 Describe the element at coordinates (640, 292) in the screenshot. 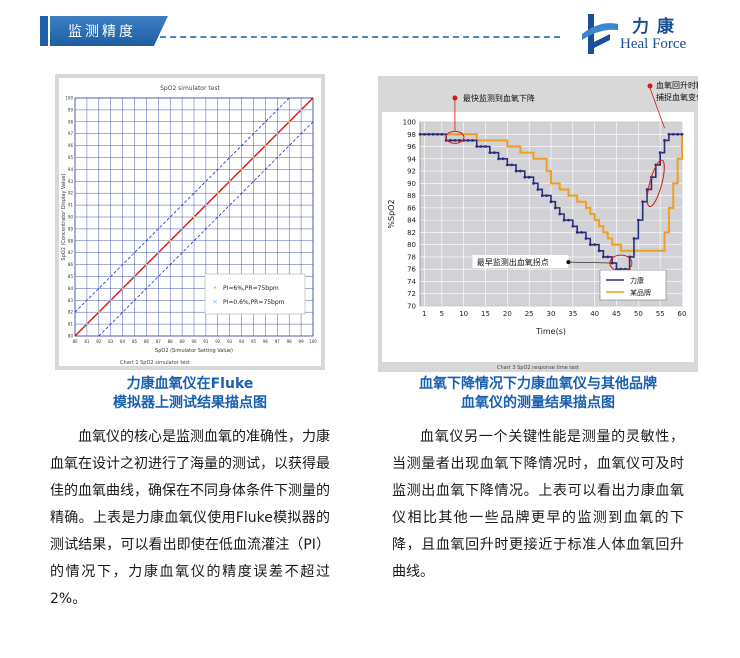

I see `right-legend-label: 某品牌` at that location.